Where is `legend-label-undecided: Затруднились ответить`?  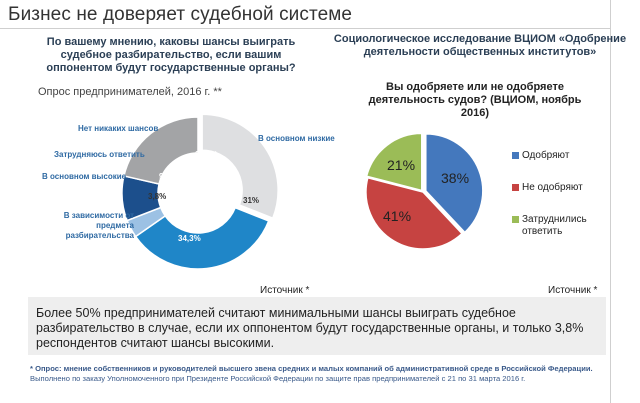 legend-label-undecided: Затруднились ответить is located at coordinates (554, 225).